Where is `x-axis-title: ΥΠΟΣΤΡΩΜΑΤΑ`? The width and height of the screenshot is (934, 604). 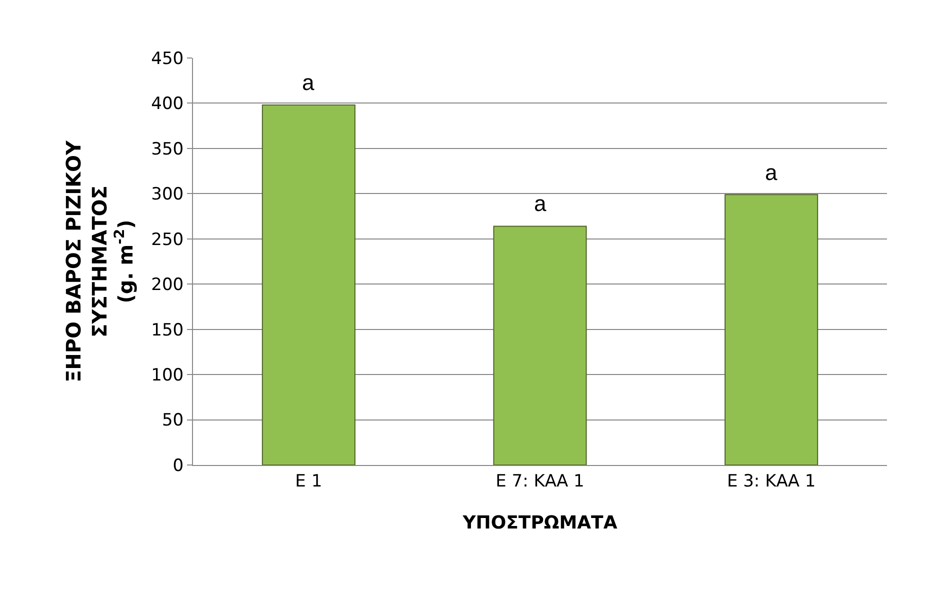
x-axis-title: ΥΠΟΣΤΡΩΜΑΤΑ is located at coordinates (540, 523).